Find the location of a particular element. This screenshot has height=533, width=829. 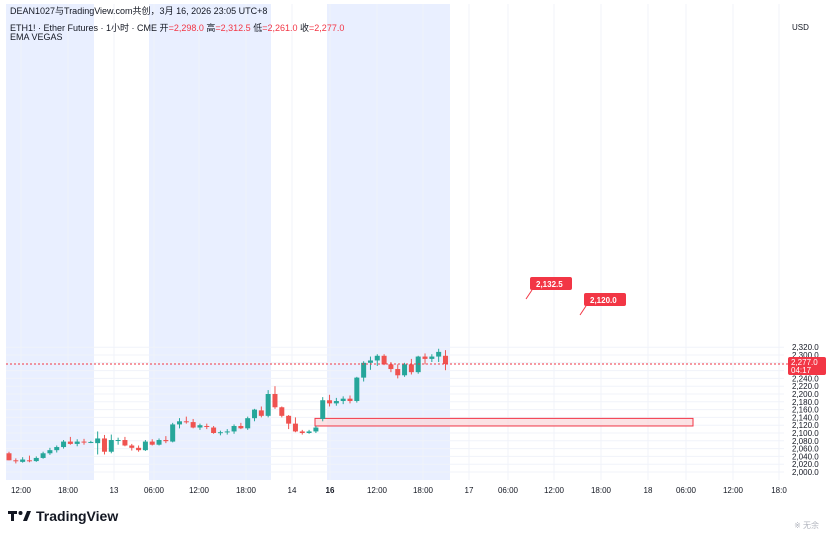

high-value: =2,312.5 is located at coordinates (233, 28).